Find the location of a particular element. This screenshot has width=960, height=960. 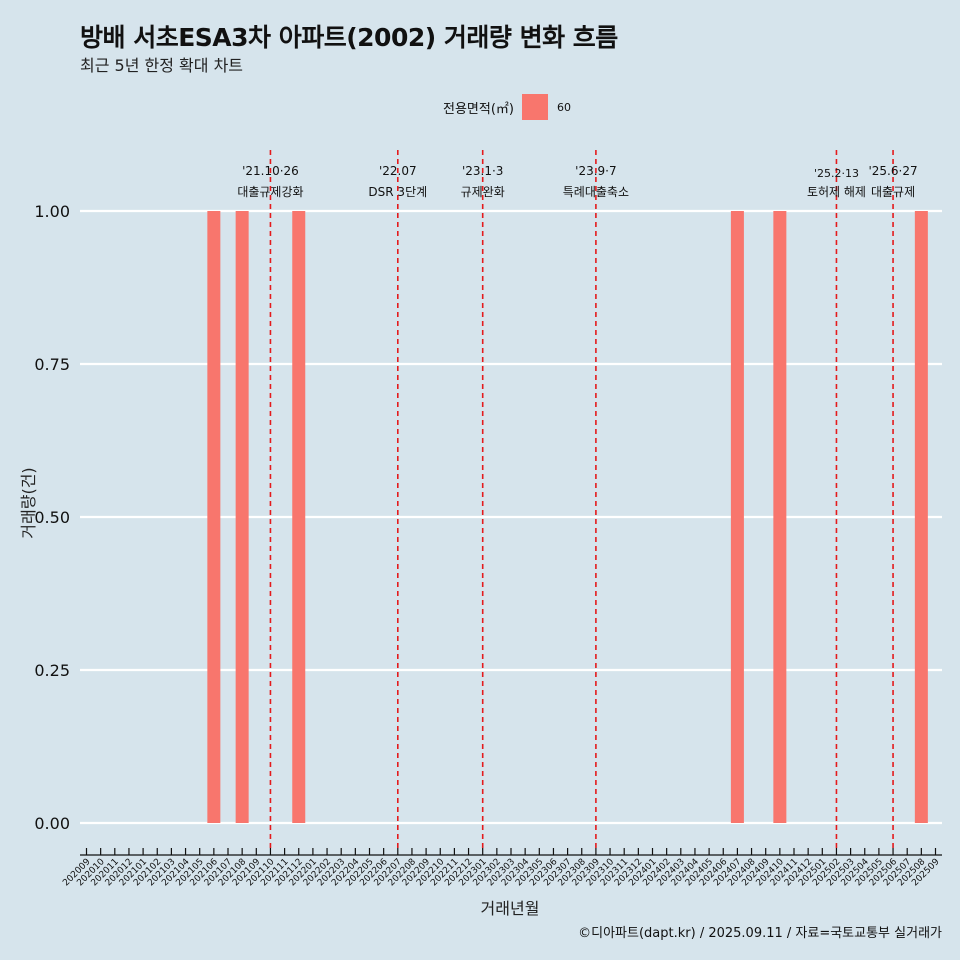

y-axis-title: 거래량(건) is located at coordinates (28, 502).